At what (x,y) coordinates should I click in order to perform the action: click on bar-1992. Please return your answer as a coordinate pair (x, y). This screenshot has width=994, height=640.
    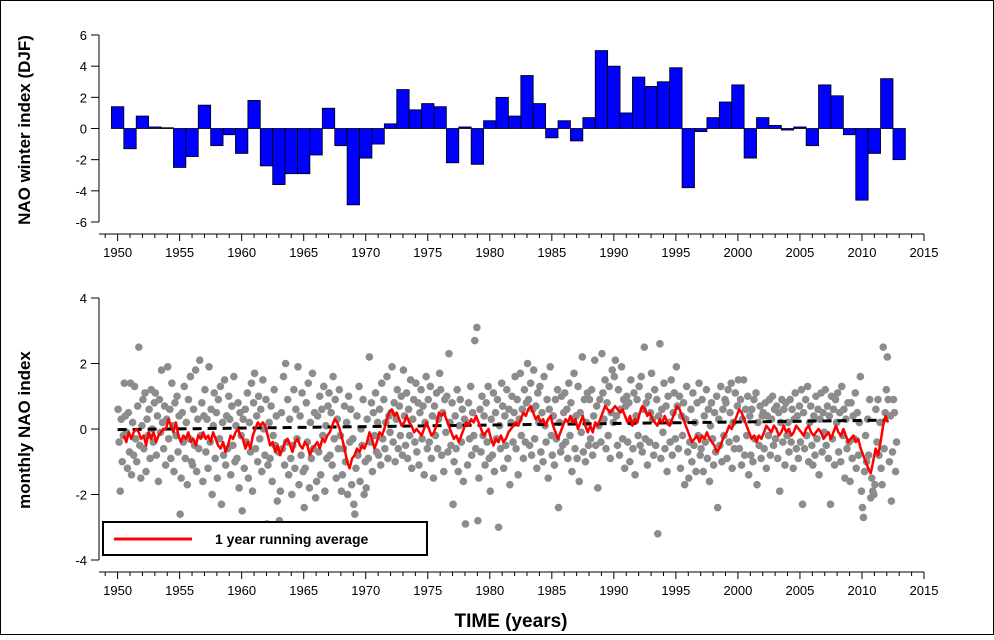
    Looking at the image, I should click on (639, 102).